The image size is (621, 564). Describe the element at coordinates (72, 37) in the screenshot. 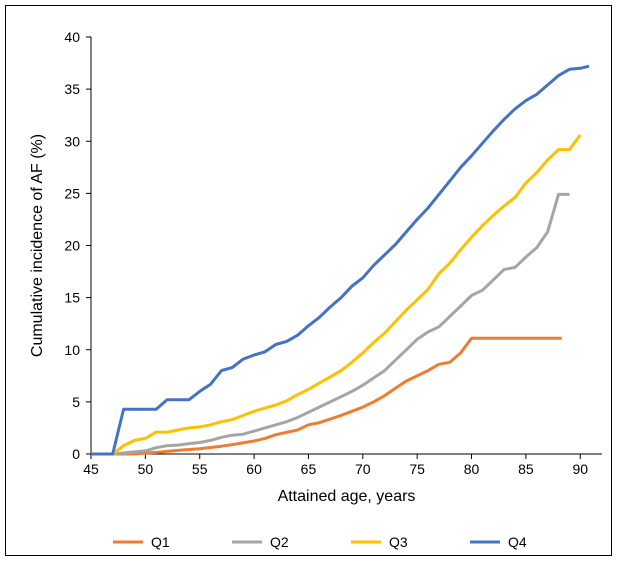

I see `y-tick-label: 40` at that location.